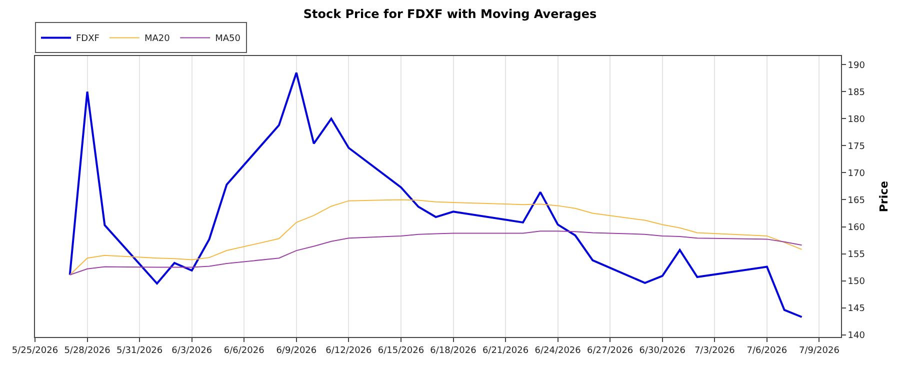 This screenshot has width=900, height=375. What do you see at coordinates (856, 201) in the screenshot?
I see `y-tick-label: 165` at bounding box center [856, 201].